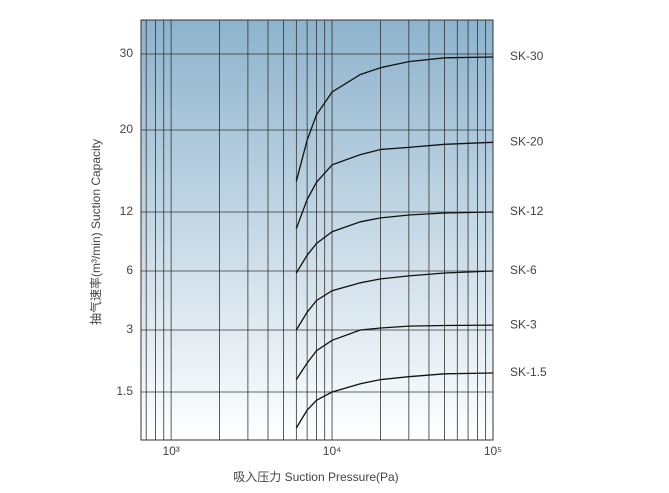  Describe the element at coordinates (127, 211) in the screenshot. I see `y-tick-label: 12` at that location.